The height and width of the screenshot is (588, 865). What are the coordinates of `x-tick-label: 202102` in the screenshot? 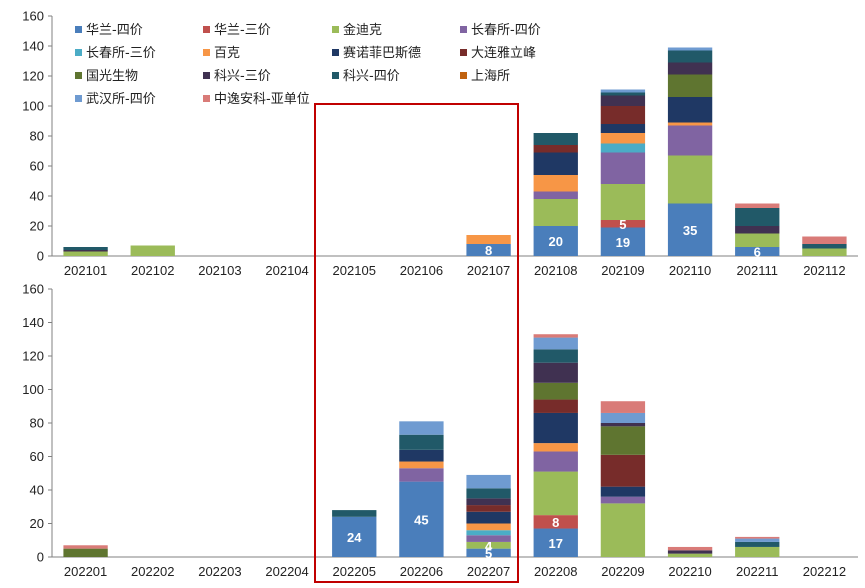 It's located at (152, 270).